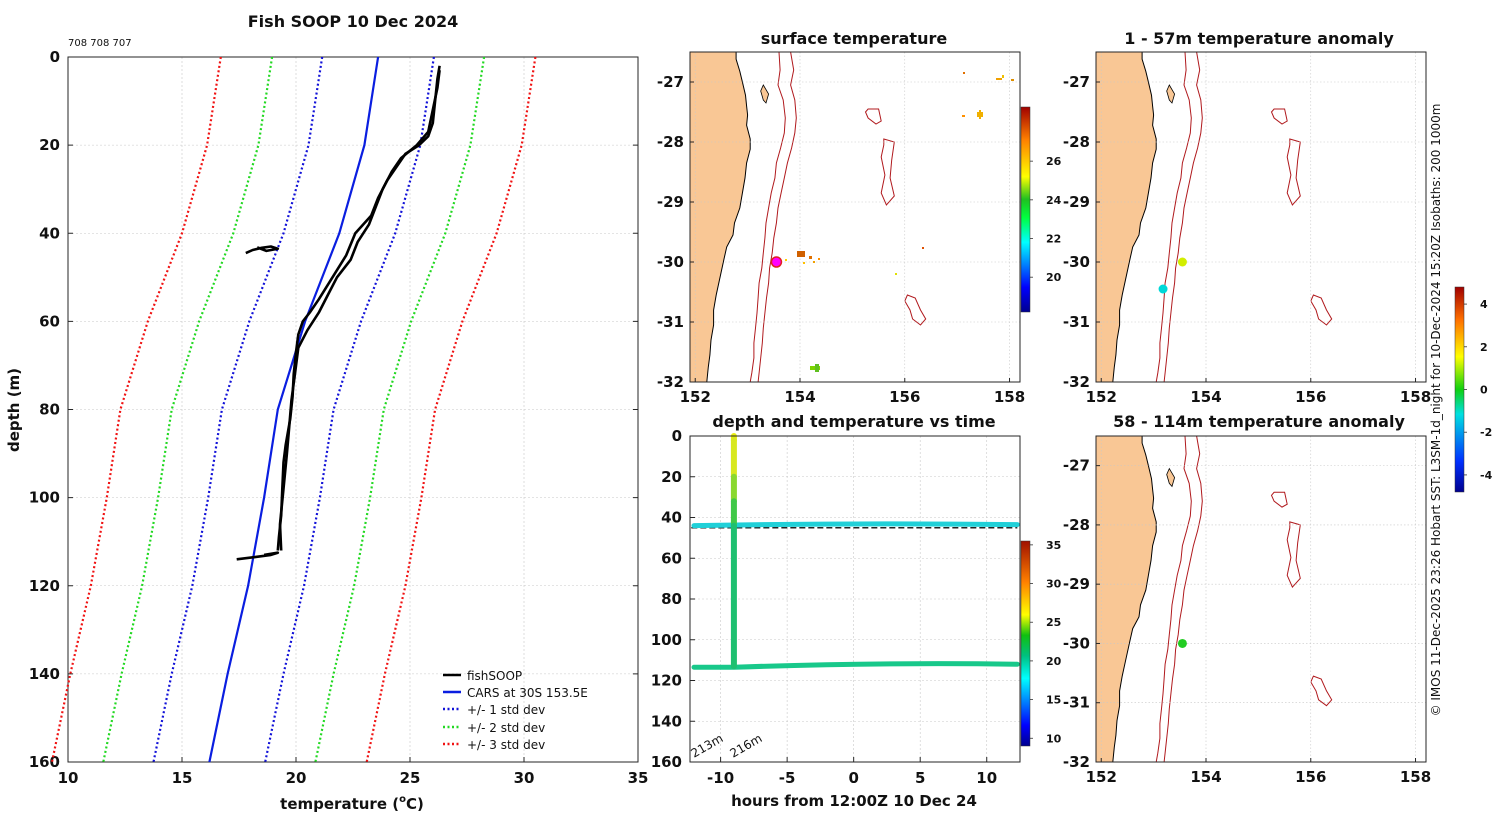 This screenshot has width=1500, height=824. I want to click on time-xtick-label: -5, so click(787, 778).